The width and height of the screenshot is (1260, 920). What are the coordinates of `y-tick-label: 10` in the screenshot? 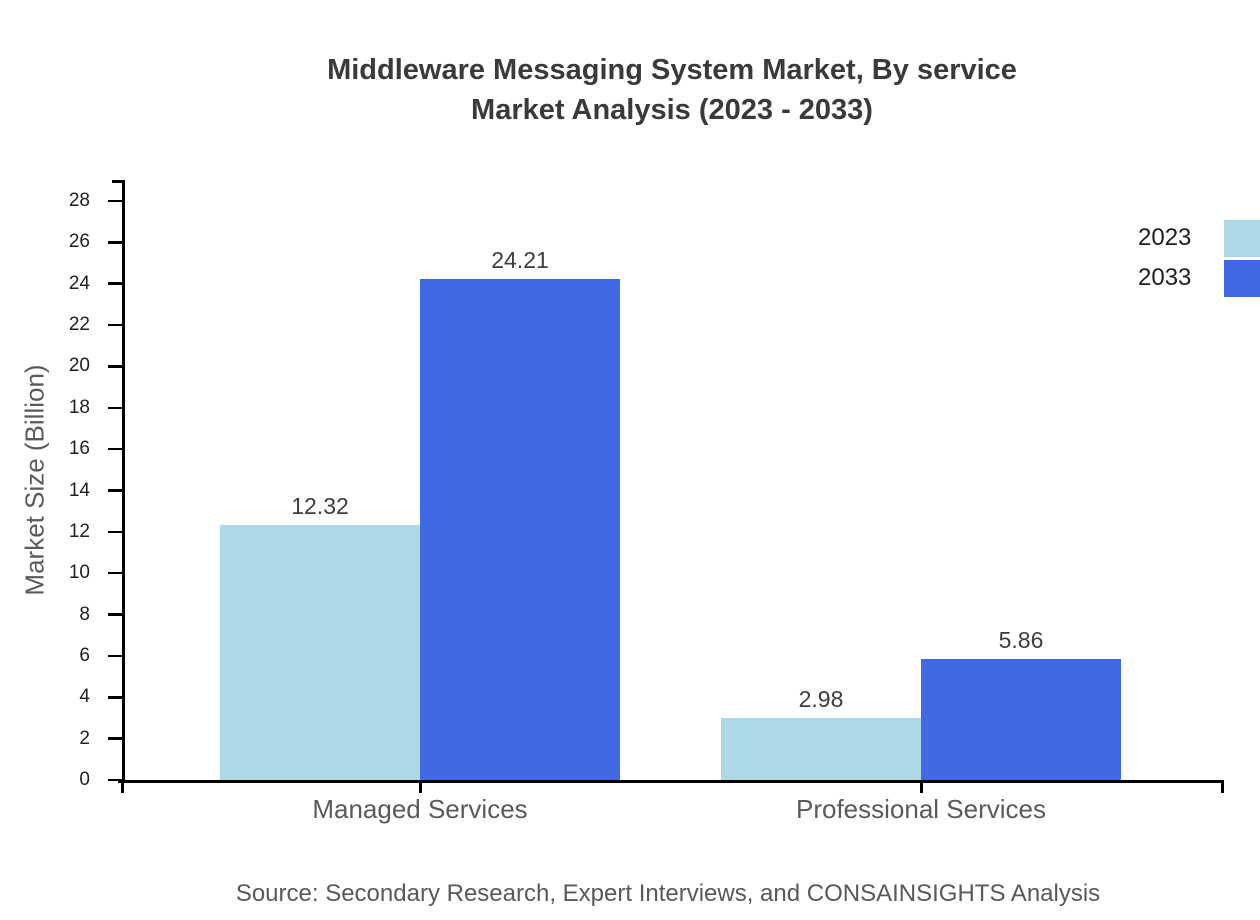 It's located at (79, 573).